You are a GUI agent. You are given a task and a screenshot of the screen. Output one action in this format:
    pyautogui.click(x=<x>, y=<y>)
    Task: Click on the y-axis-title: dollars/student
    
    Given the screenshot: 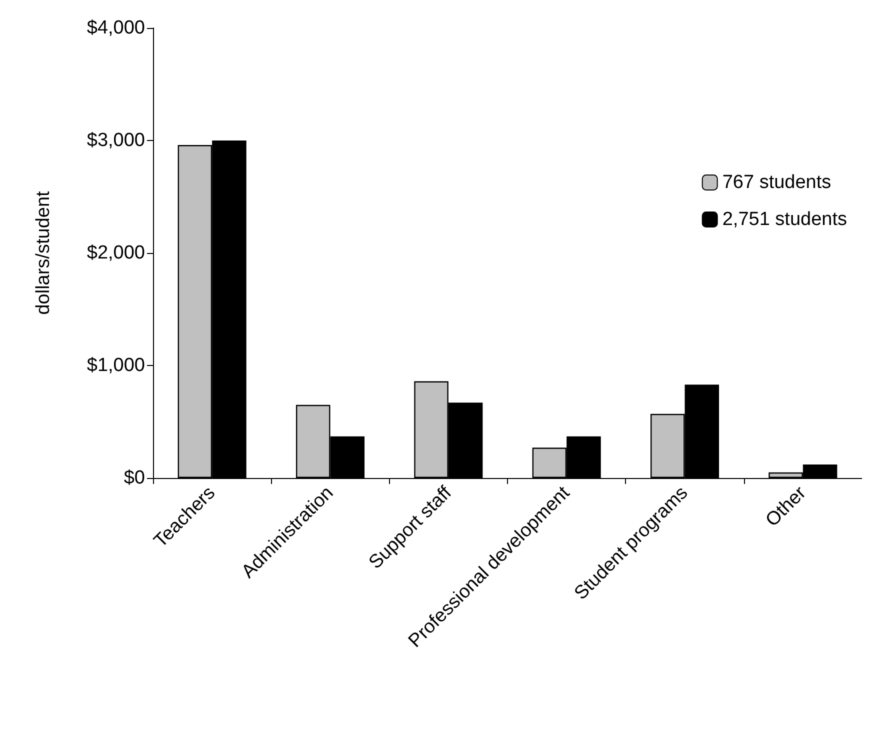 What is the action you would take?
    pyautogui.click(x=43, y=252)
    